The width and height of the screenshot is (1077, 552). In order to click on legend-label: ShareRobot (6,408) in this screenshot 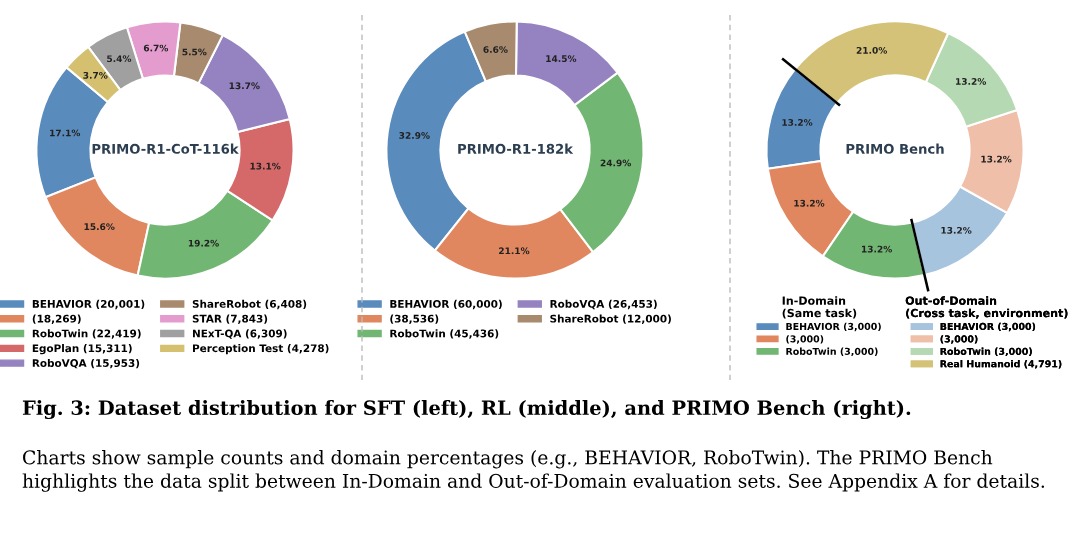, I will do `click(249, 304)`.